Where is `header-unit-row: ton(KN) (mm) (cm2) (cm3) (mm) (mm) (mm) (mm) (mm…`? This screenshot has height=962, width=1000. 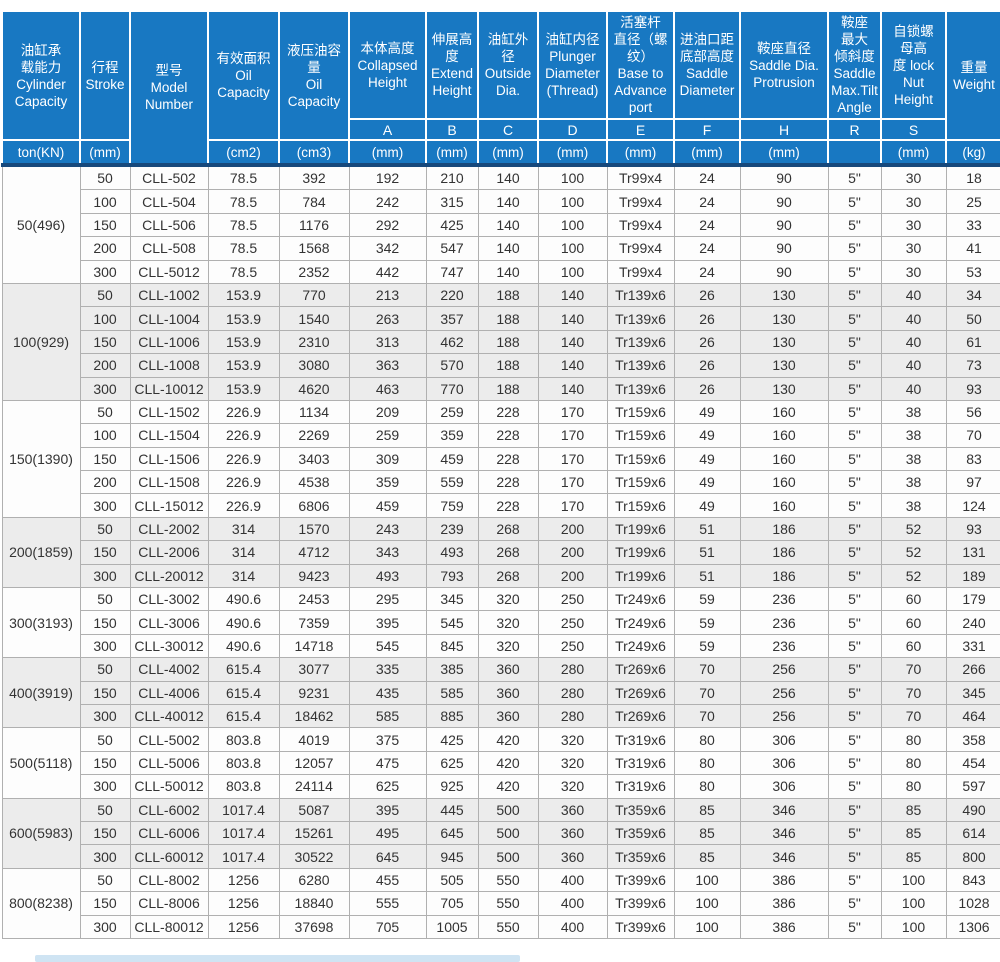
header-unit-row: ton(KN) (mm) (cm2) (cm3) (mm) (mm) (mm) (mm) (mm… is located at coordinates (500, 153).